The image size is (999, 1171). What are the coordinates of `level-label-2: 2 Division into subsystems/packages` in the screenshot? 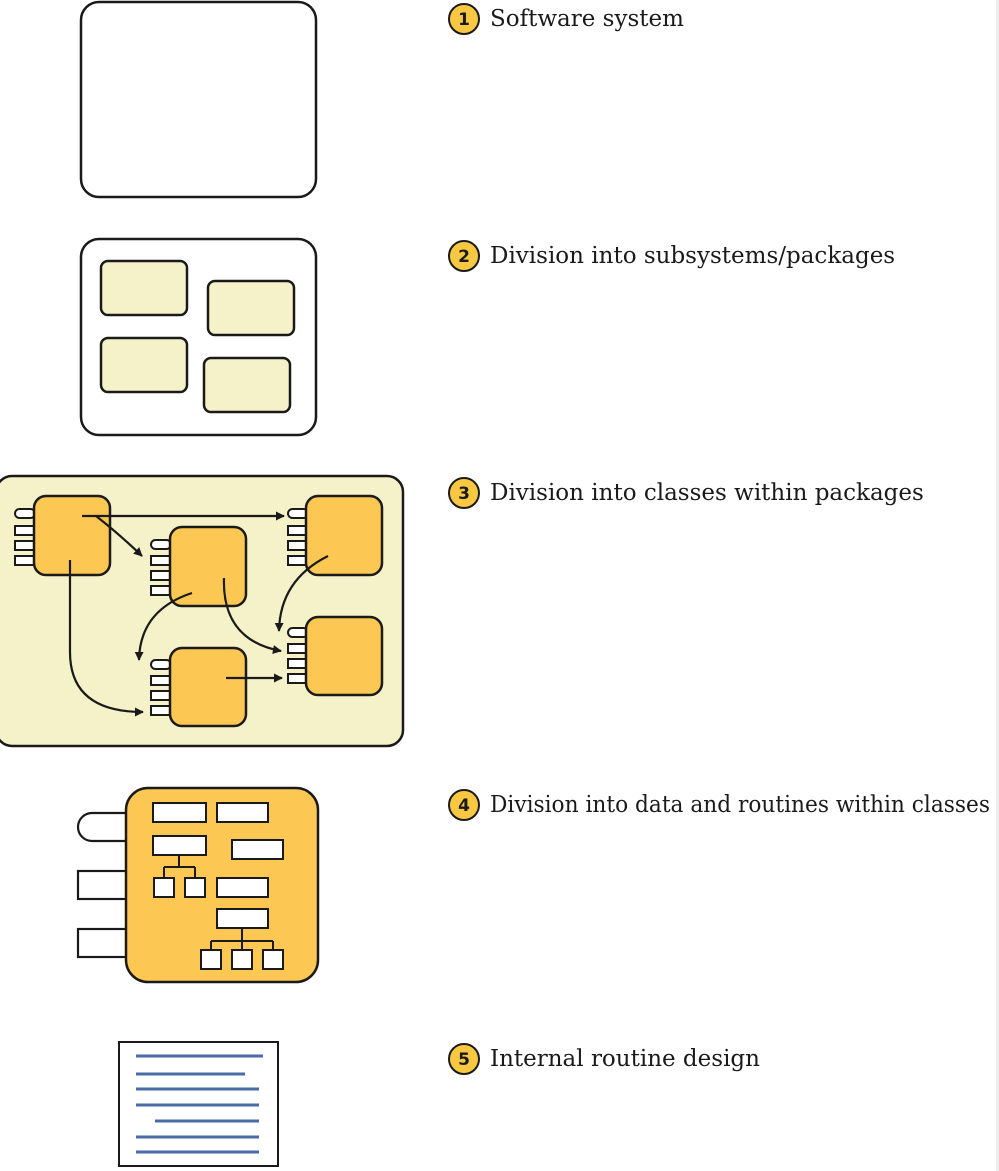 It's located at (671, 256).